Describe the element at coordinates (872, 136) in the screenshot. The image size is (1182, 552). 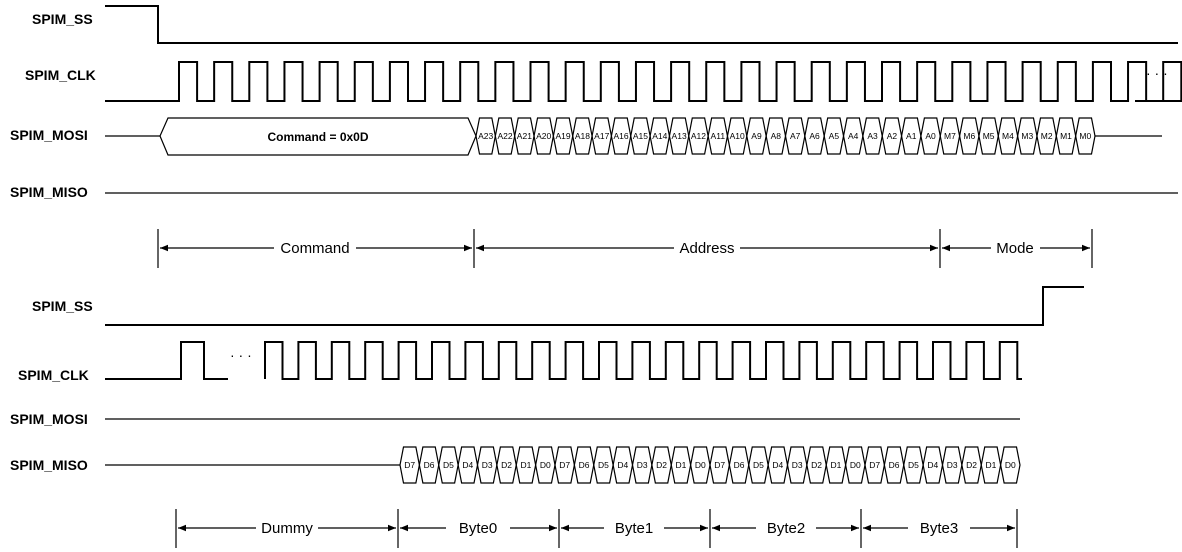
I see `top-bit-label: A3` at that location.